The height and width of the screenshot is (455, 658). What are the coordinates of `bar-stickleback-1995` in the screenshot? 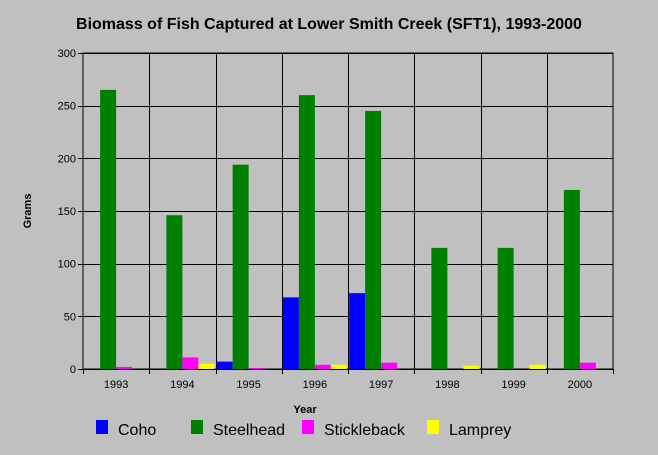 It's located at (256, 368).